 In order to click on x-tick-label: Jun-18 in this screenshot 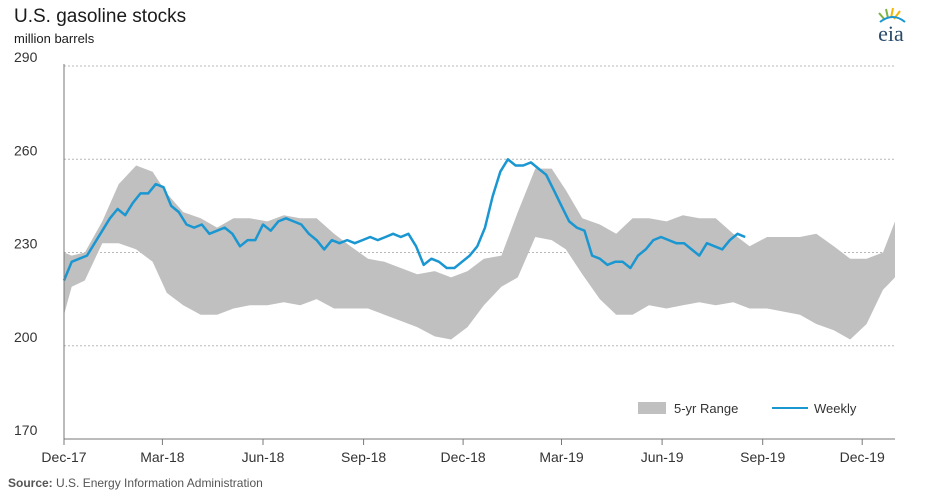, I will do `click(263, 457)`.